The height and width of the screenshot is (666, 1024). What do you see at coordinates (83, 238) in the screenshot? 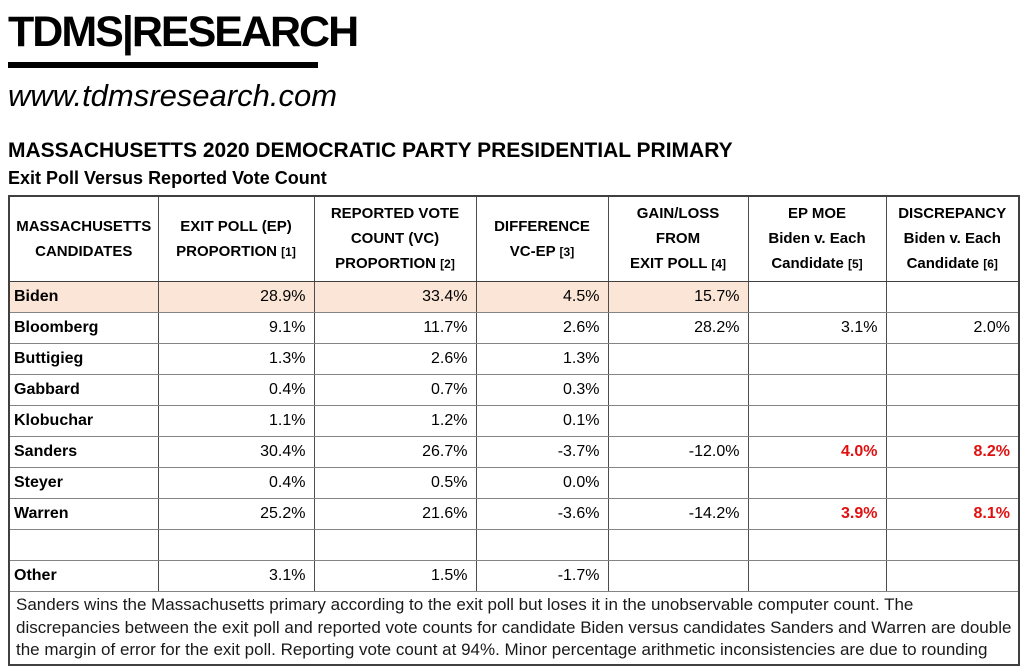
I see `column-header-candidates: MASSACHUSETTS CANDIDATES` at bounding box center [83, 238].